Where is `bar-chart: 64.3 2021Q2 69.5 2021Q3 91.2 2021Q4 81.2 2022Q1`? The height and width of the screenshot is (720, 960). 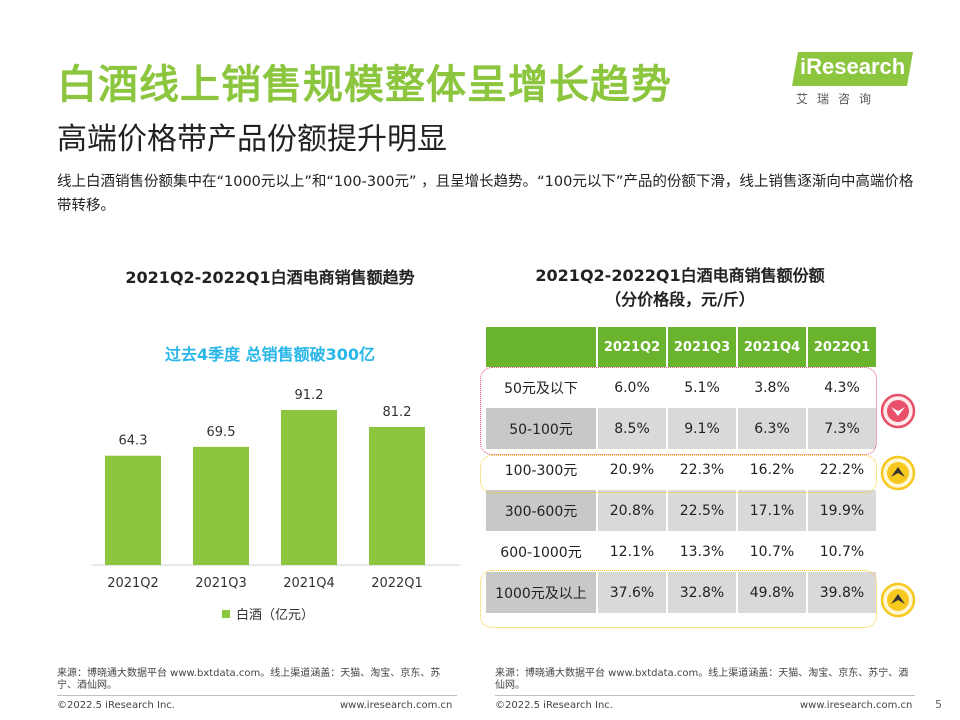 bar-chart: 64.3 2021Q2 69.5 2021Q3 91.2 2021Q4 81.2 2022Q1 is located at coordinates (276, 489).